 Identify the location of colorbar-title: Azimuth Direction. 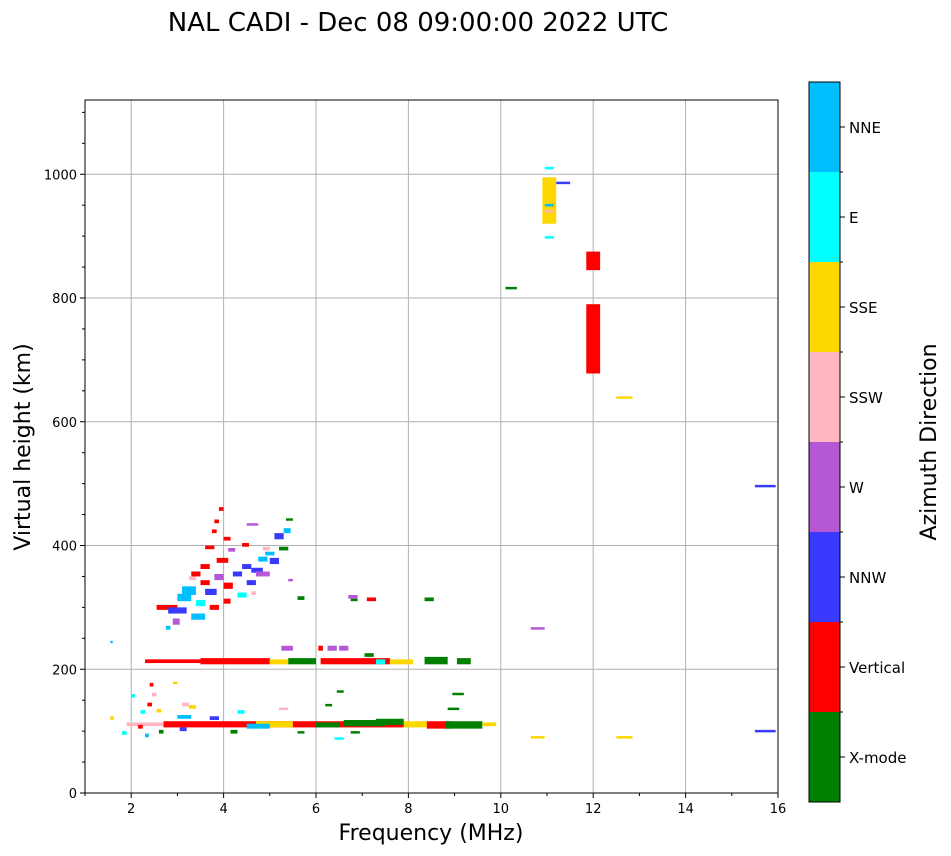
(929, 441).